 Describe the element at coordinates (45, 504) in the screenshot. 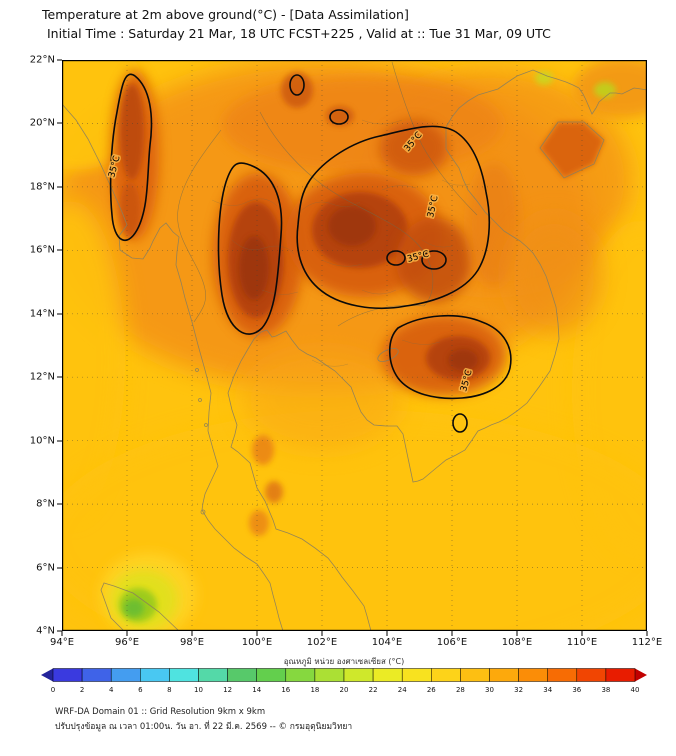

I see `lat-tick-label: 8°N` at that location.